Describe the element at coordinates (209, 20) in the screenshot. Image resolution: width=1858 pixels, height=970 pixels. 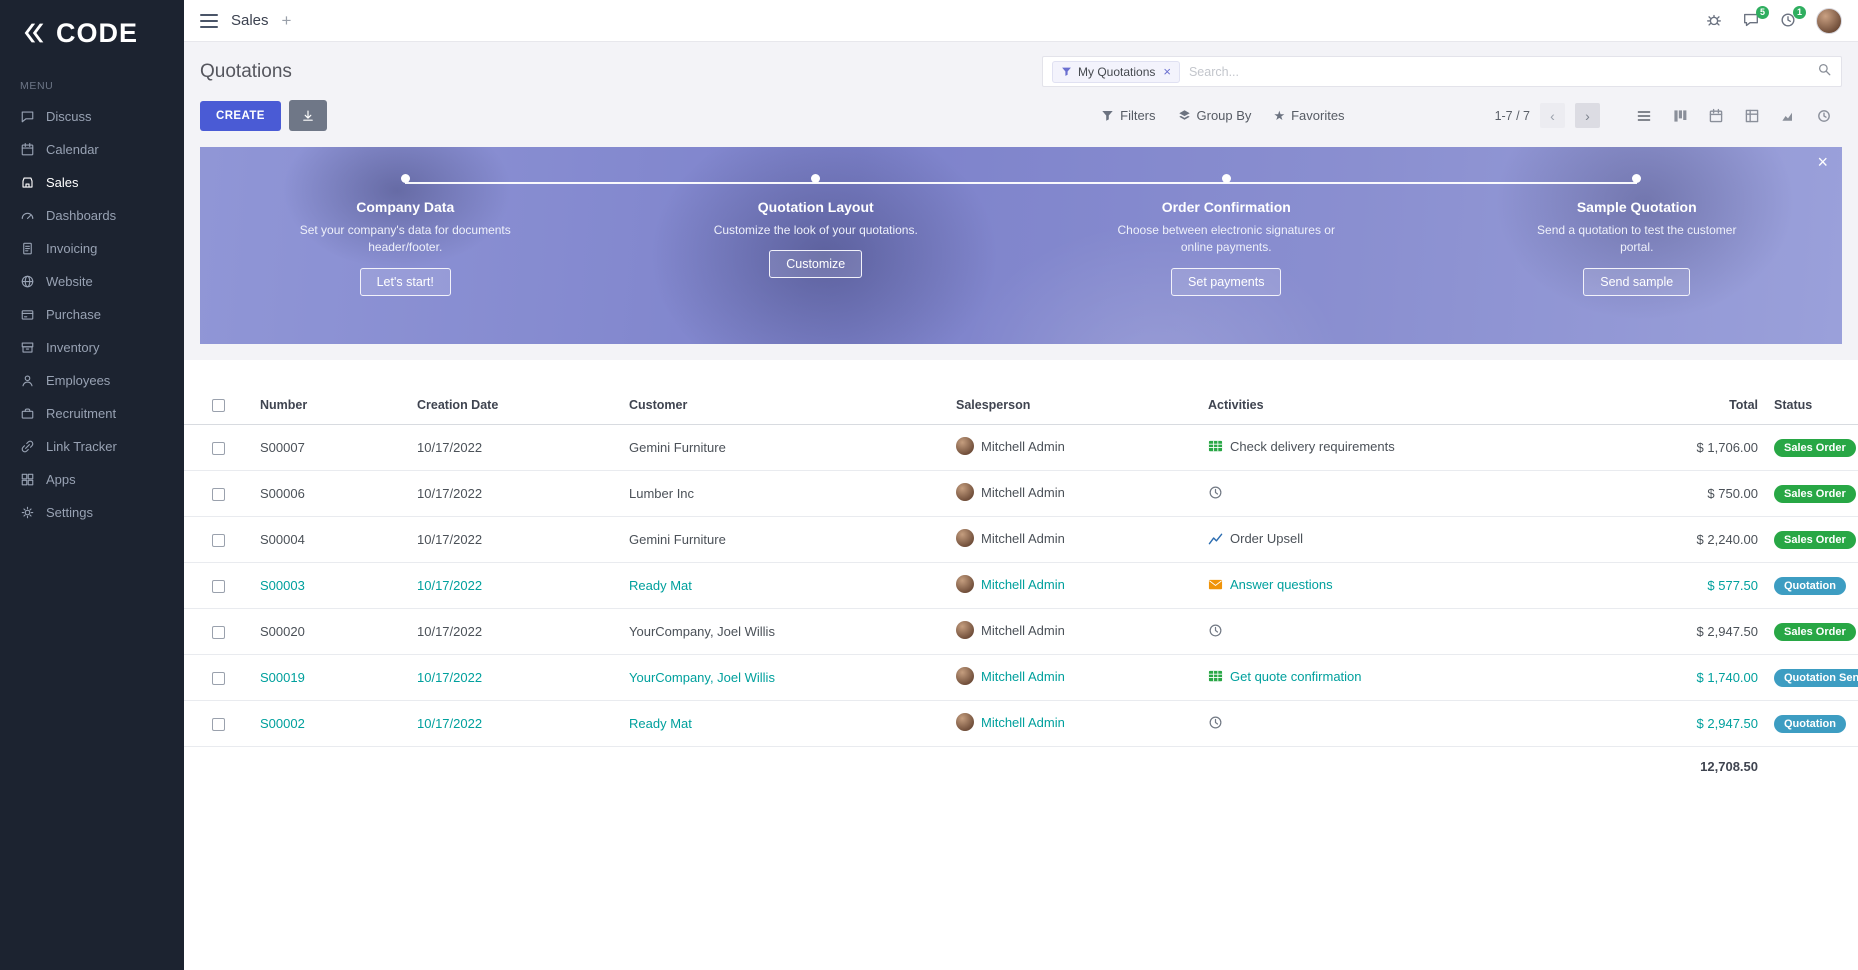
I see `hamburger-menu-icon` at that location.